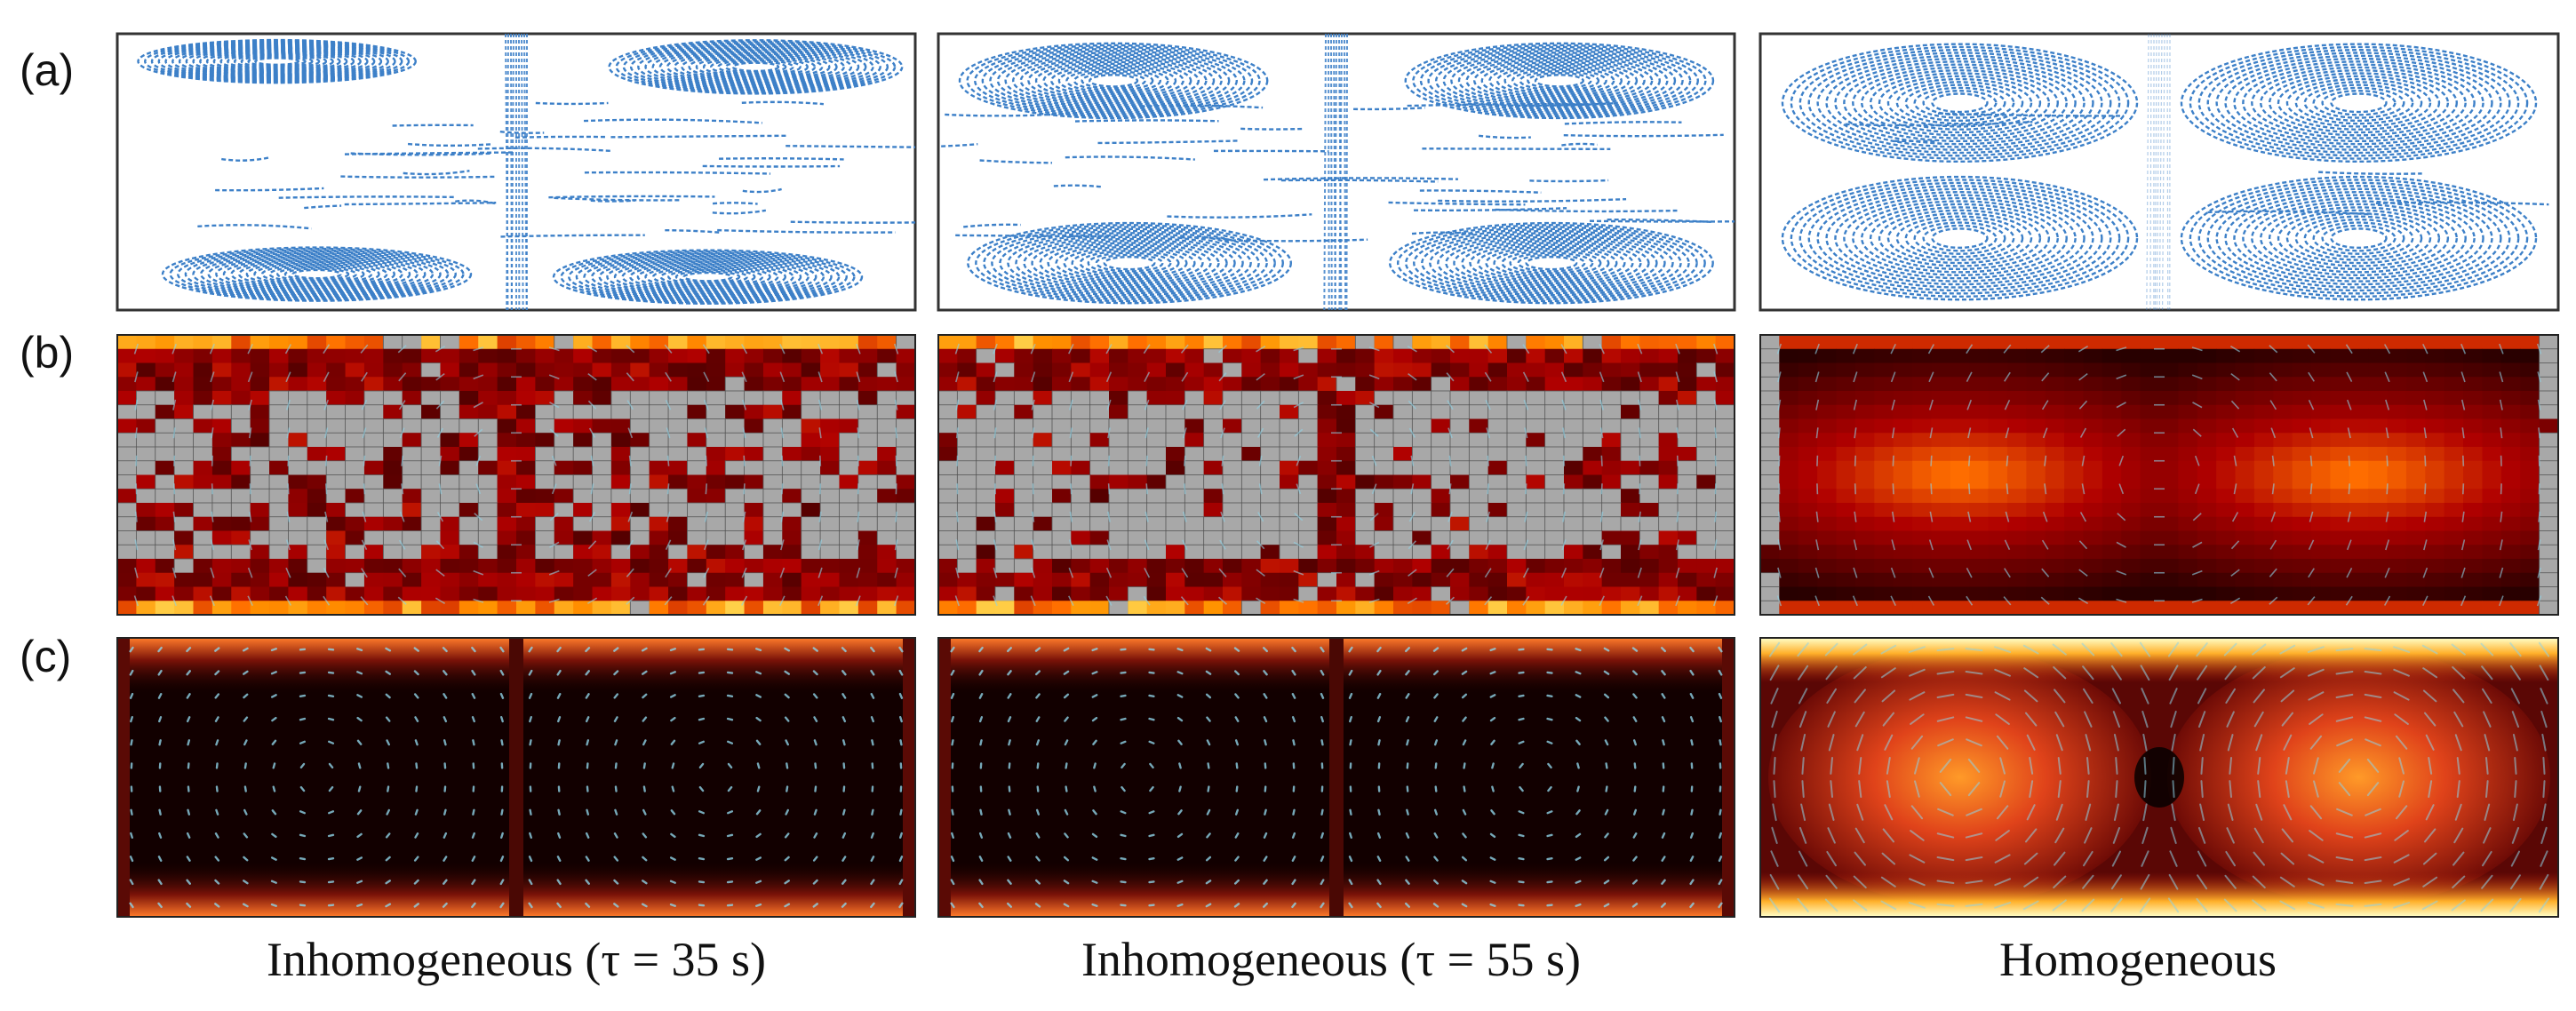 This screenshot has height=1011, width=2576. I want to click on row-label-b: (b), so click(47, 353).